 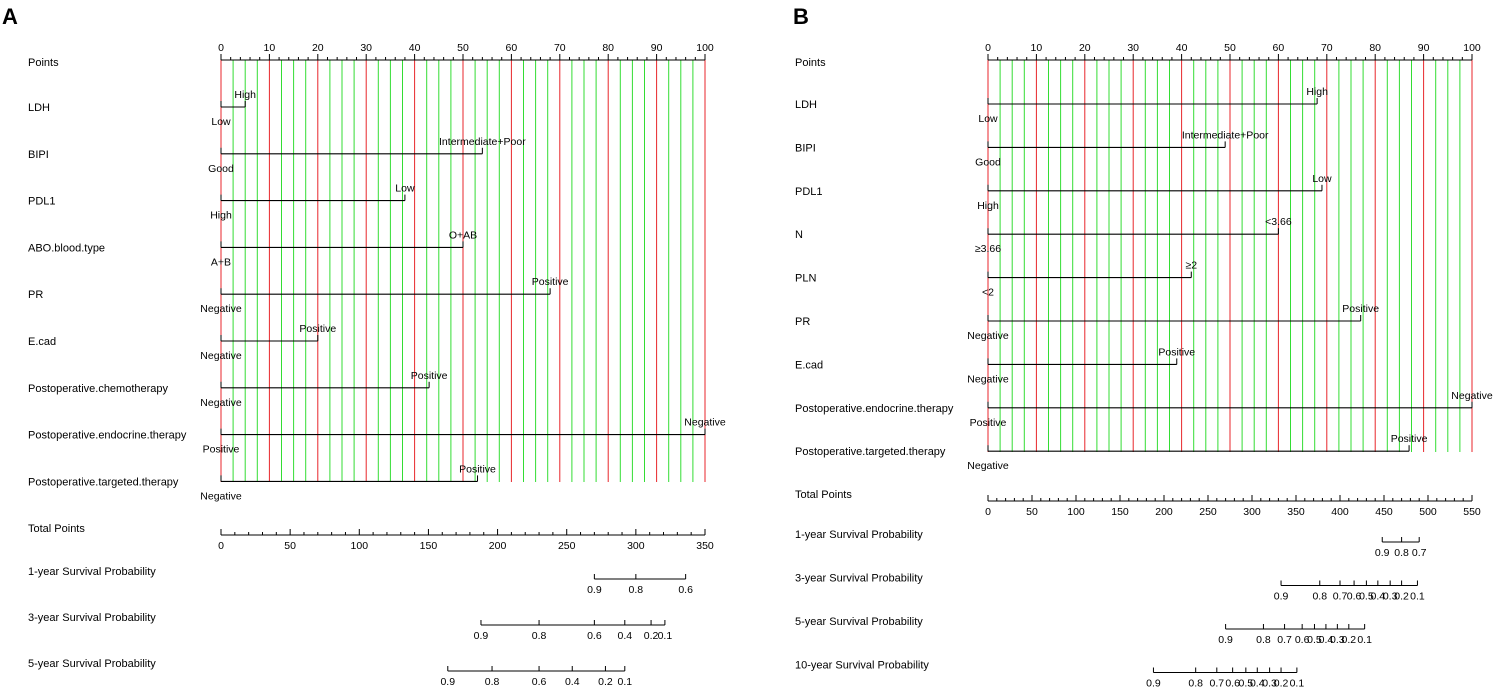 What do you see at coordinates (988, 48) in the screenshot?
I see `points-tick-label: 0` at bounding box center [988, 48].